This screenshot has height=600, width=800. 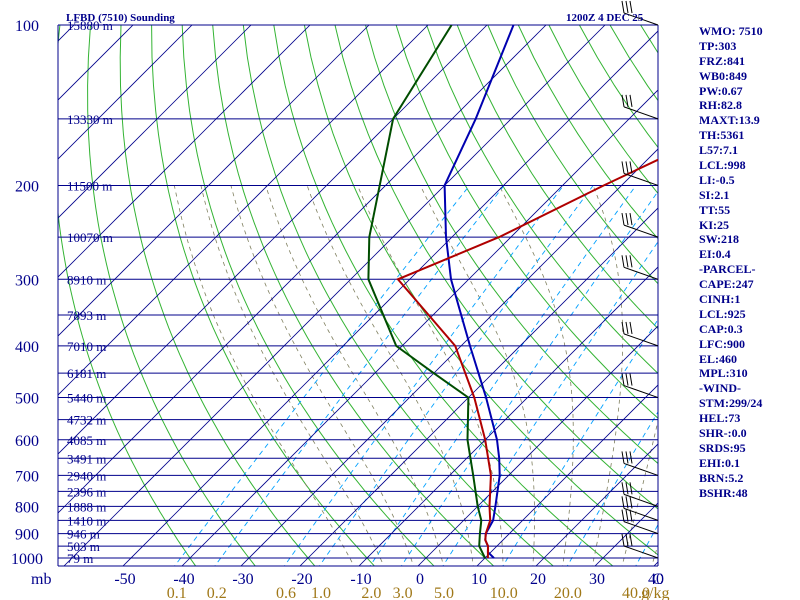 What do you see at coordinates (371, 592) in the screenshot?
I see `mixing-ratio-tick-label: 2.0` at bounding box center [371, 592].